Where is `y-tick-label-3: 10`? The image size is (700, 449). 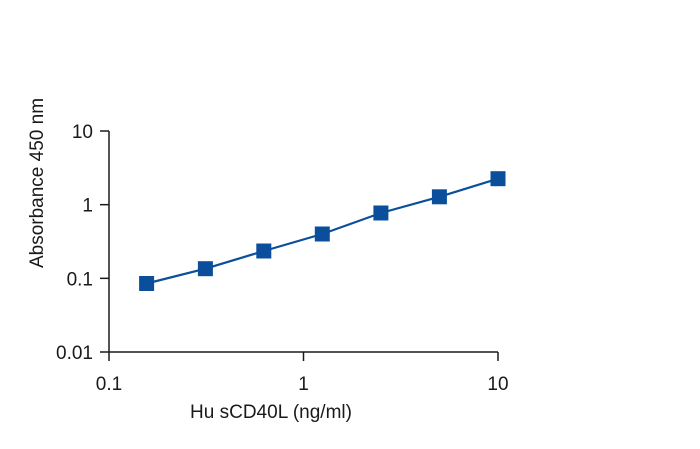
y-tick-label-3: 10 is located at coordinates (82, 132).